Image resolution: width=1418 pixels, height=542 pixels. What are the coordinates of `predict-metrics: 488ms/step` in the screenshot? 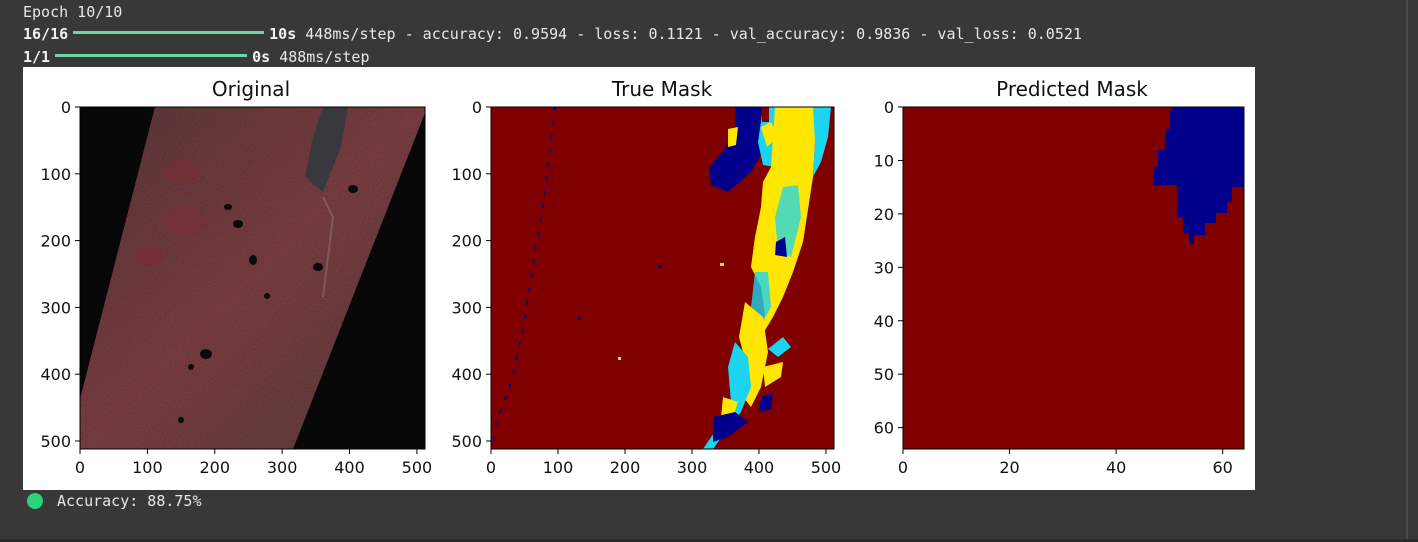 It's located at (324, 57).